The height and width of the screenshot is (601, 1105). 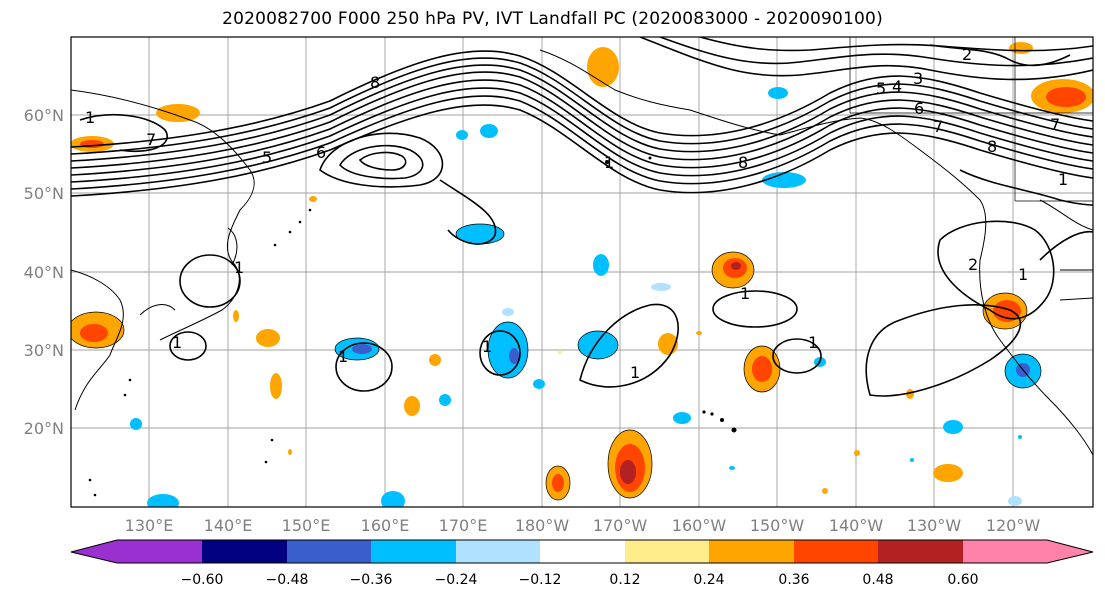 What do you see at coordinates (542, 525) in the screenshot?
I see `lon-label: 180°W` at bounding box center [542, 525].